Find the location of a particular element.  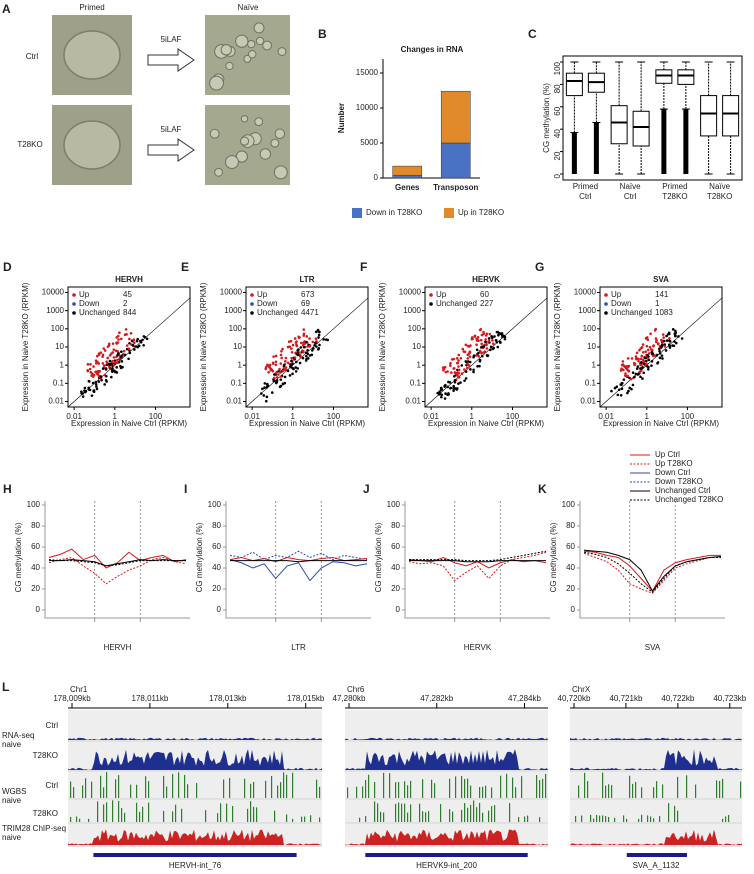

y-tick-label: 80 is located at coordinates (35, 525).